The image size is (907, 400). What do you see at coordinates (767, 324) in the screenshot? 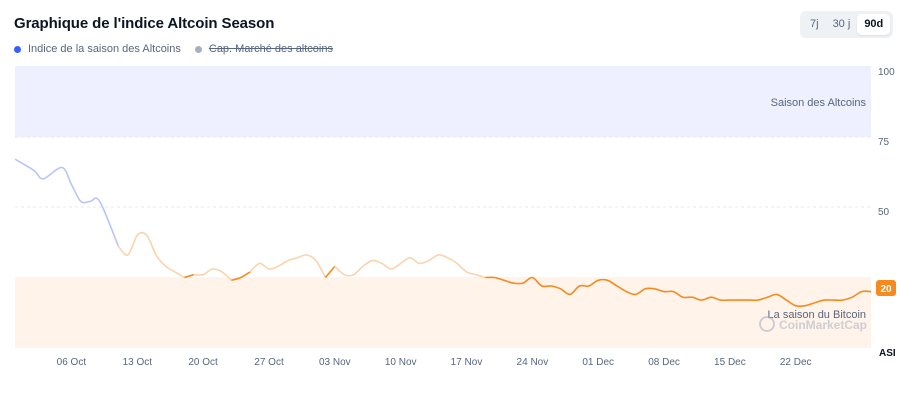
I see `coinmarketcap-logo-icon` at bounding box center [767, 324].